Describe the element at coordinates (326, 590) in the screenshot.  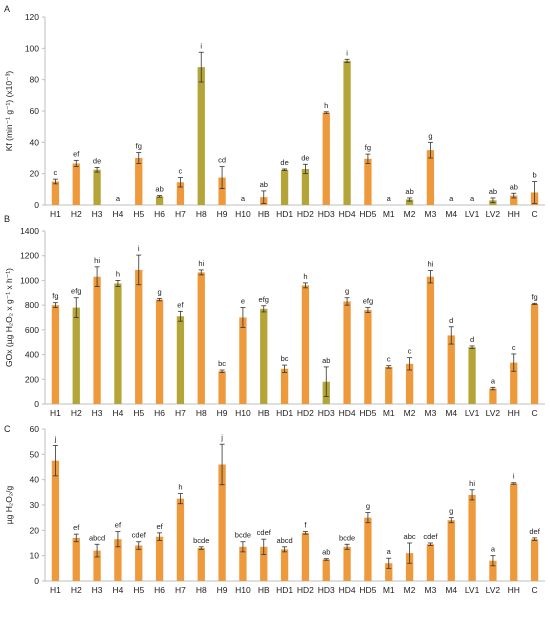
I see `panel-c-x-tick-label: HD3` at that location.